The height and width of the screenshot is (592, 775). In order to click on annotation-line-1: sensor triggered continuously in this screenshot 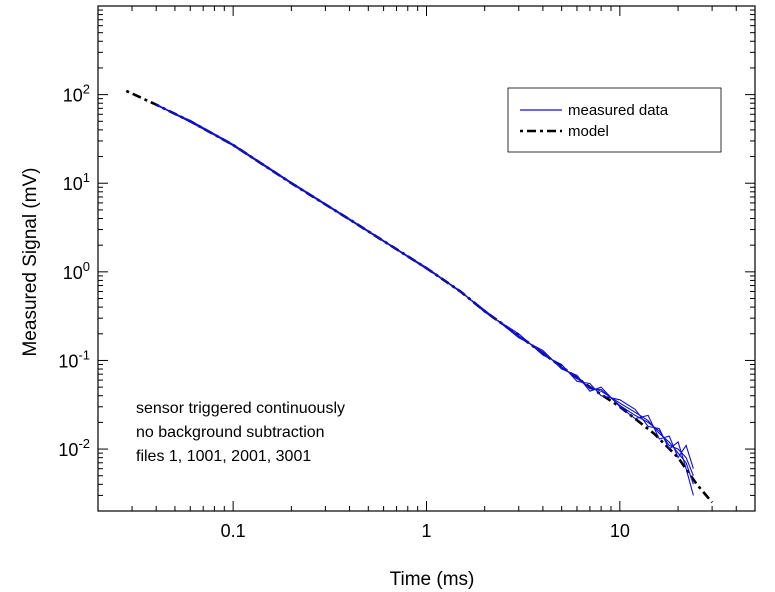, I will do `click(240, 408)`.